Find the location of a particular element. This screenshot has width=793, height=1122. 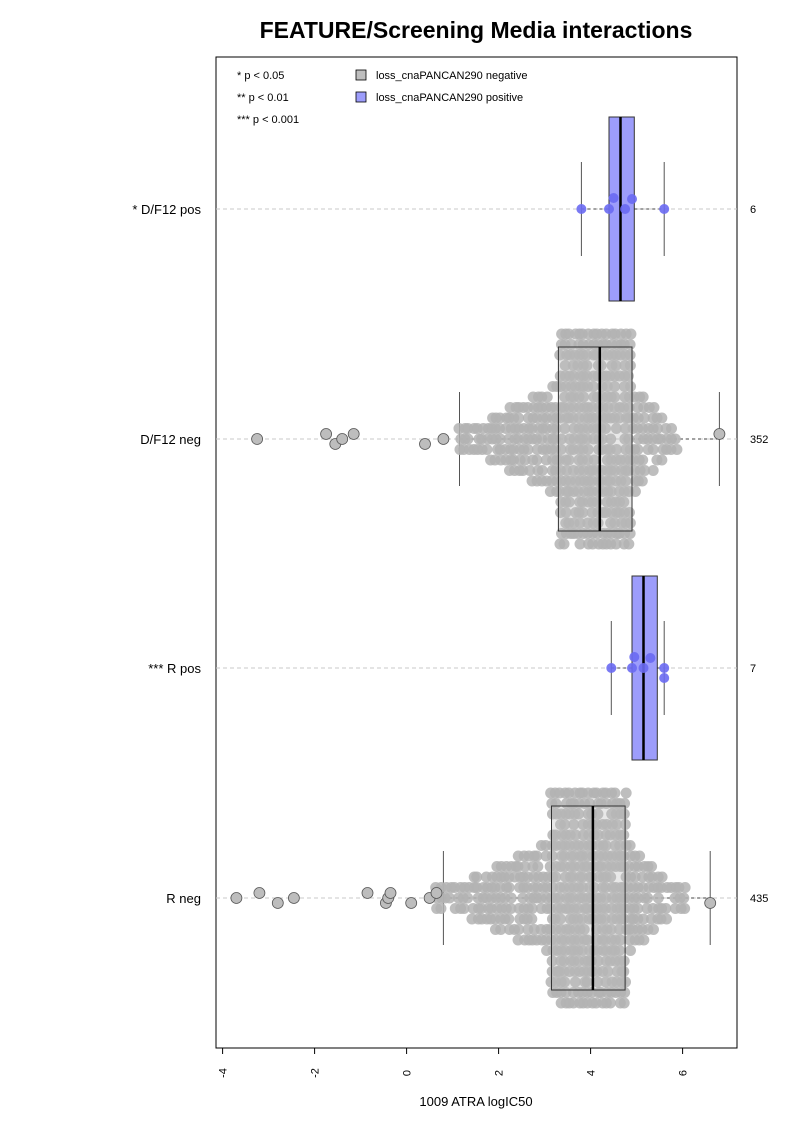

x-tick-label: -4 is located at coordinates (224, 1073).